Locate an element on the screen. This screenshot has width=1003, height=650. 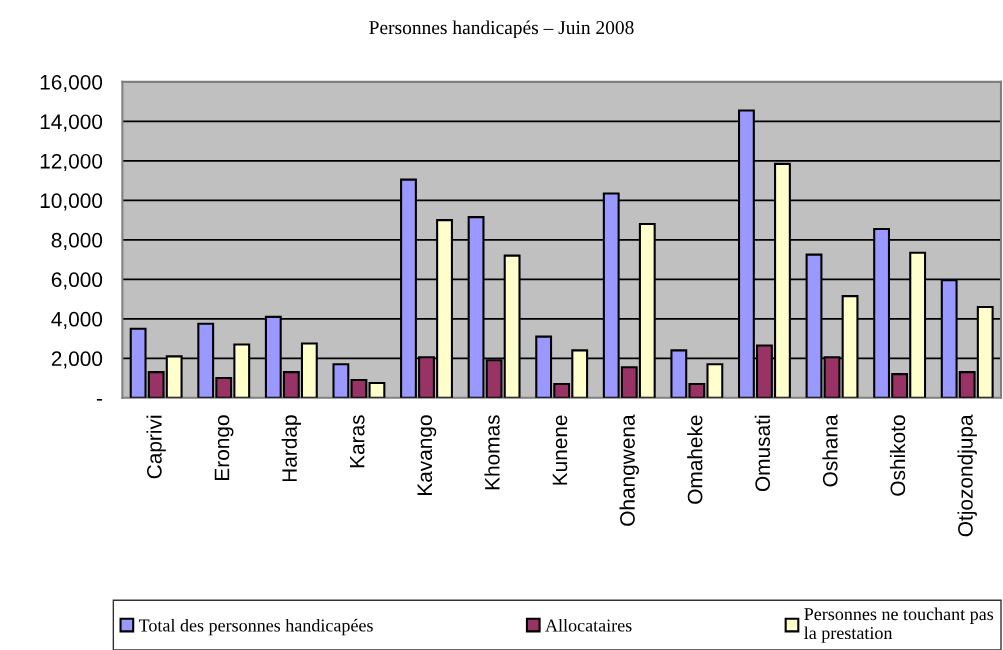
y-tick-label: - is located at coordinates (99, 400).